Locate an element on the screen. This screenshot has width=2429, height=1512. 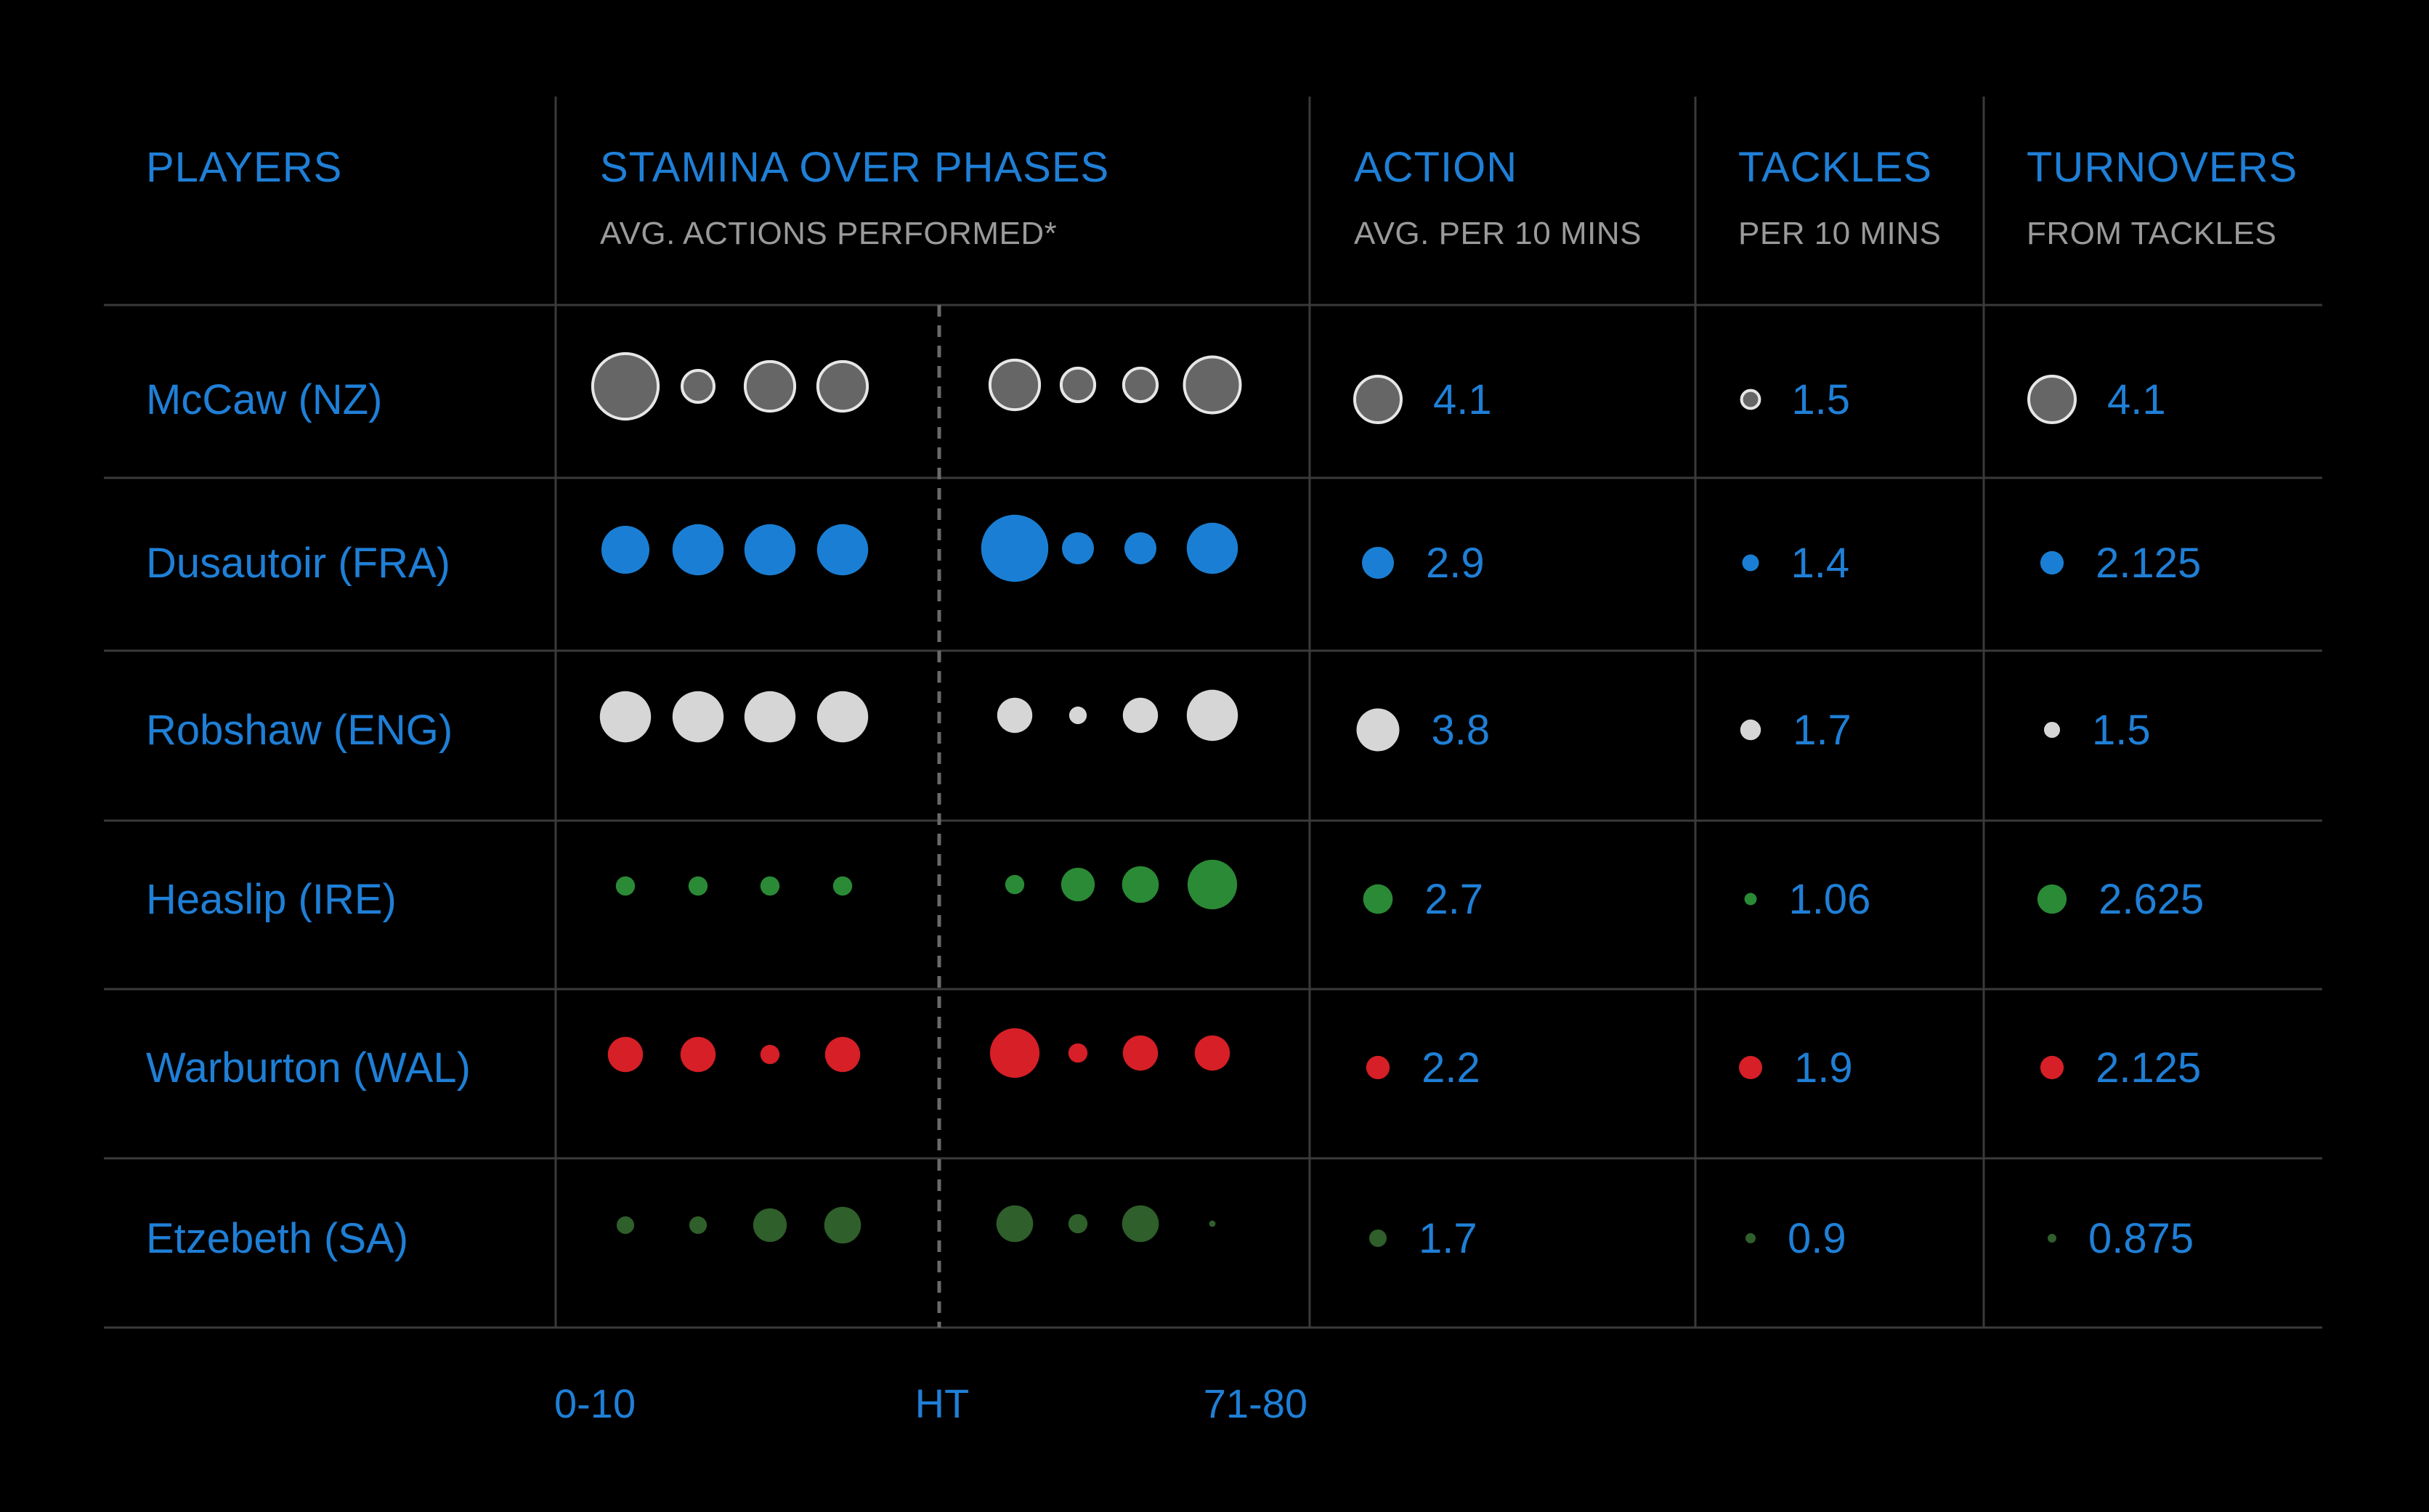
tackles-value: 1.7 is located at coordinates (1823, 730).